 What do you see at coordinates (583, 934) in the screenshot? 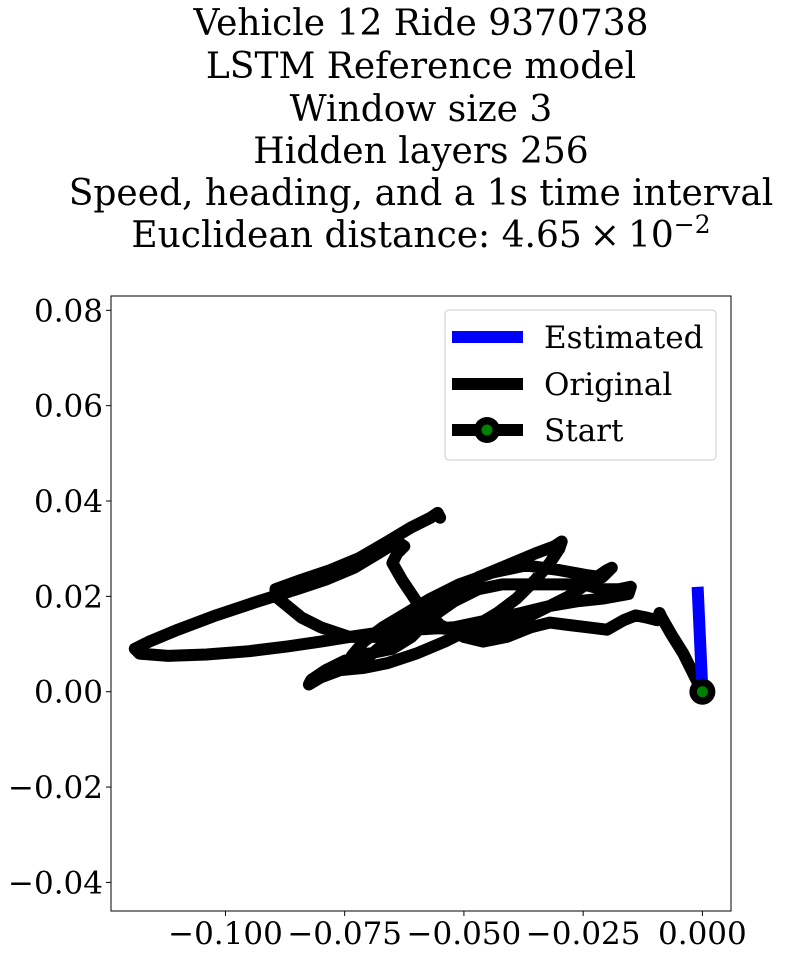
I see `x-tick-label: −0.025` at bounding box center [583, 934].